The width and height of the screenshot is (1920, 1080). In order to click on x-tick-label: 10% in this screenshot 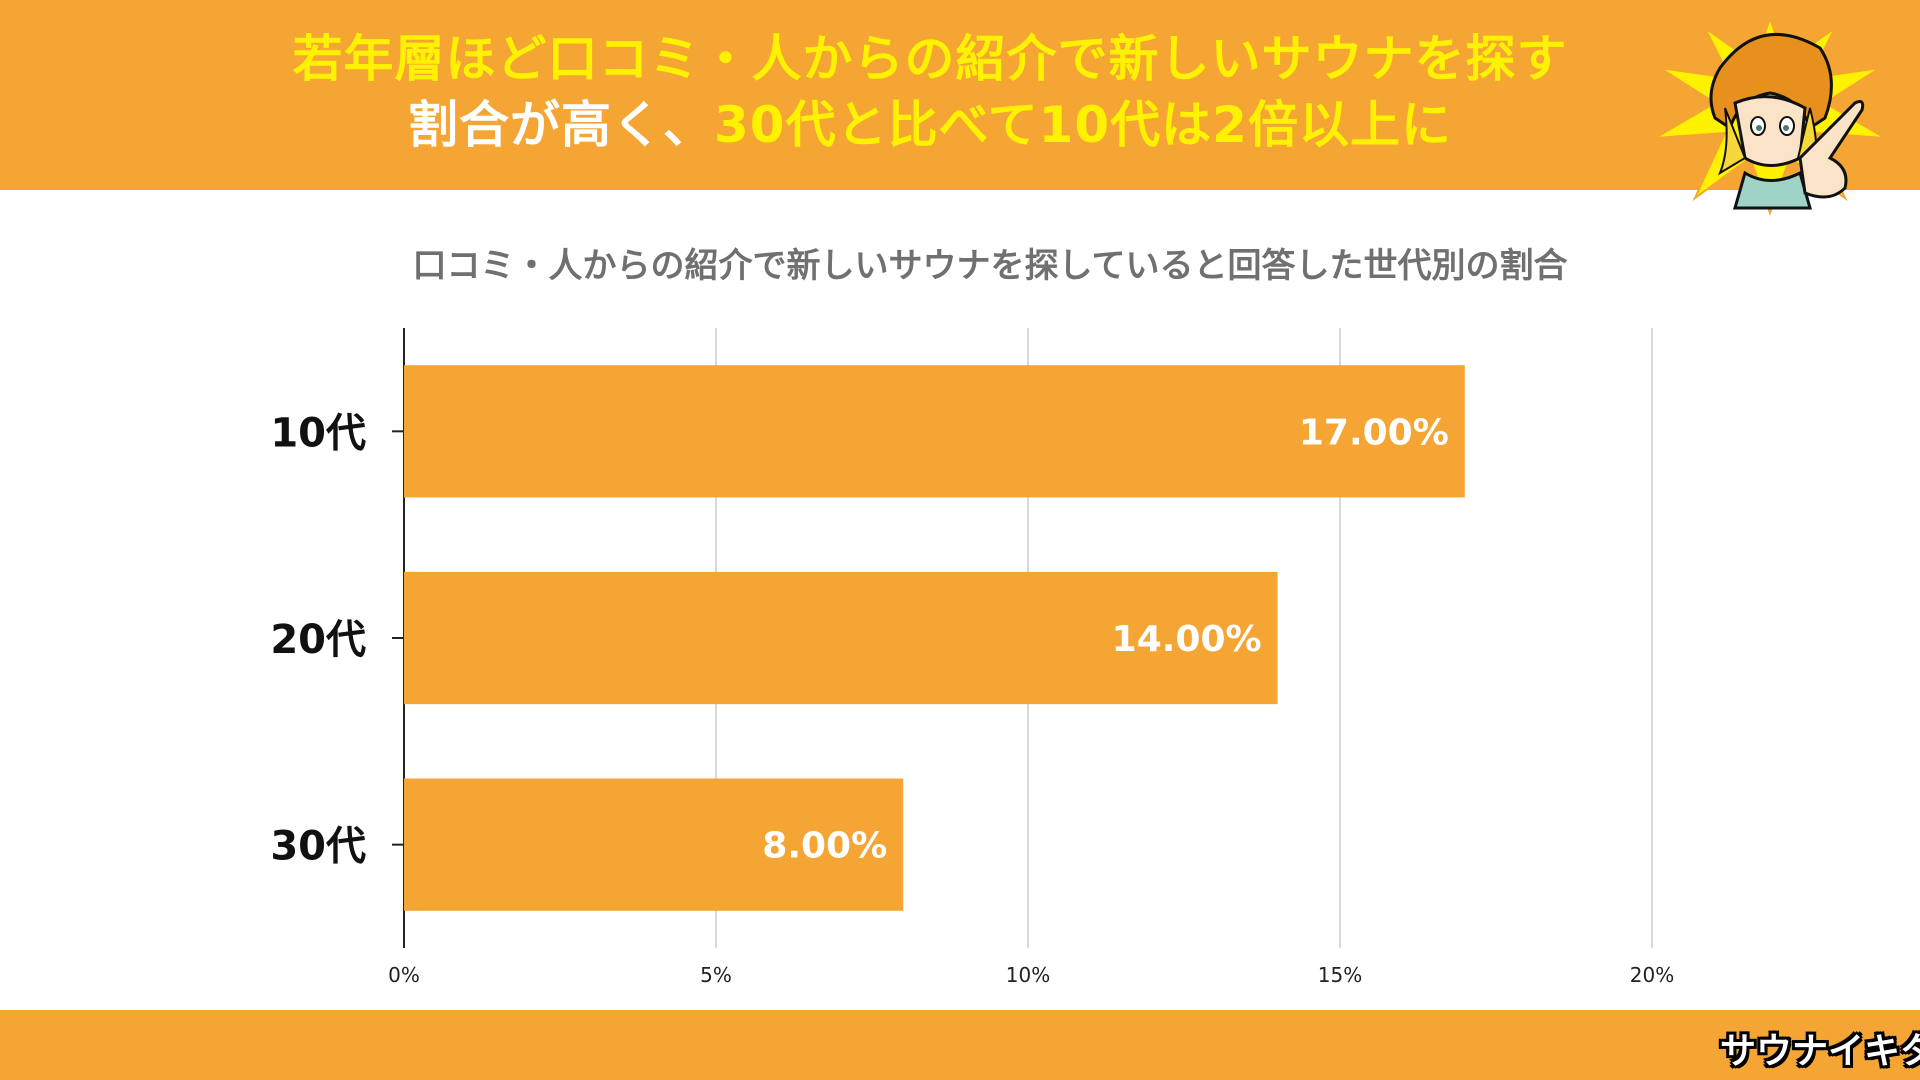, I will do `click(1028, 975)`.